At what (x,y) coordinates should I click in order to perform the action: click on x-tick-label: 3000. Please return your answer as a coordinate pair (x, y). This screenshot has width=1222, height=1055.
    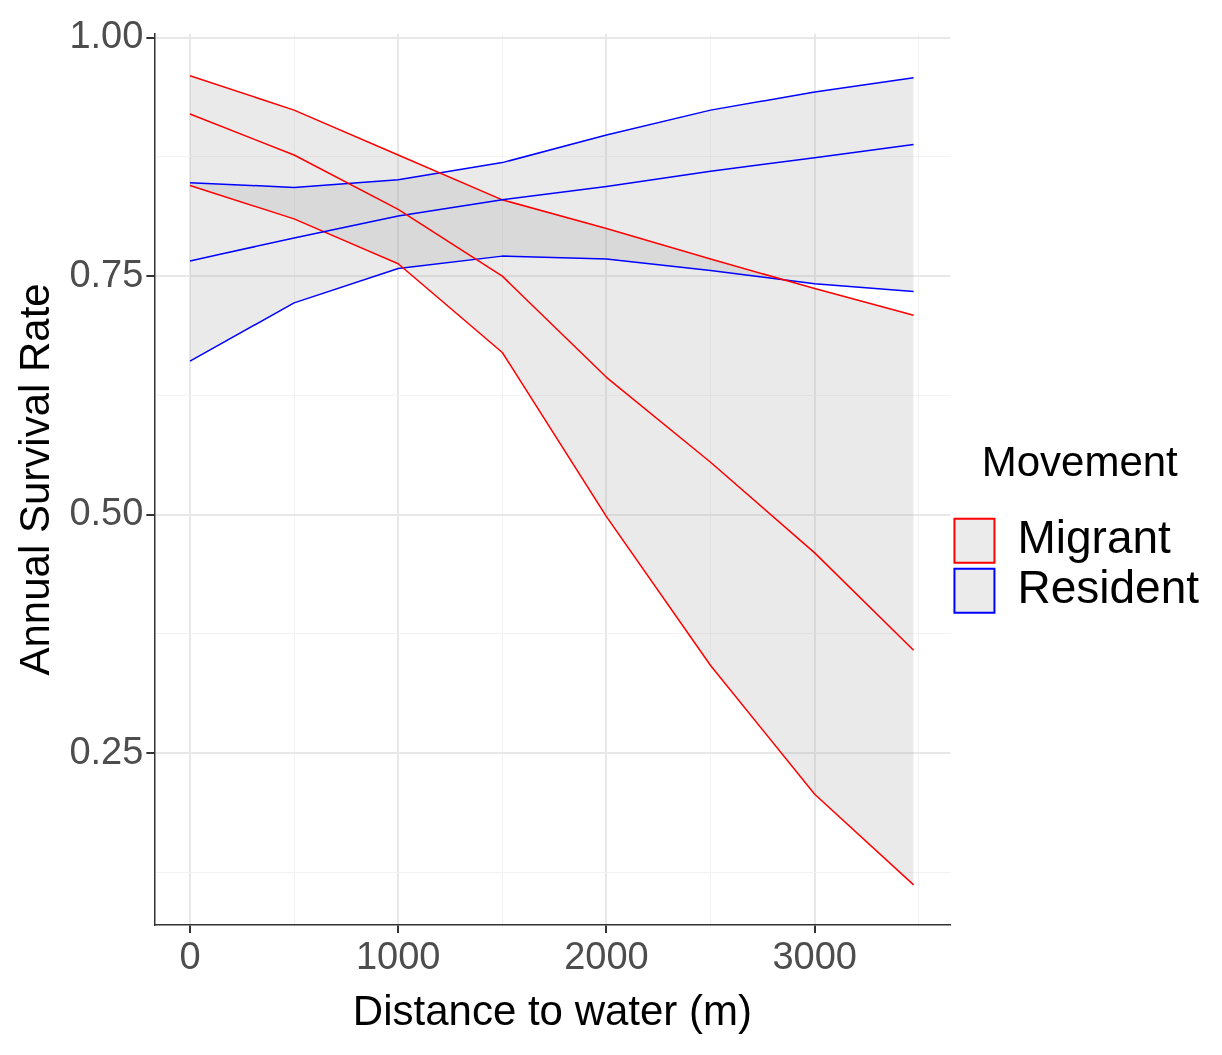
    Looking at the image, I should click on (814, 956).